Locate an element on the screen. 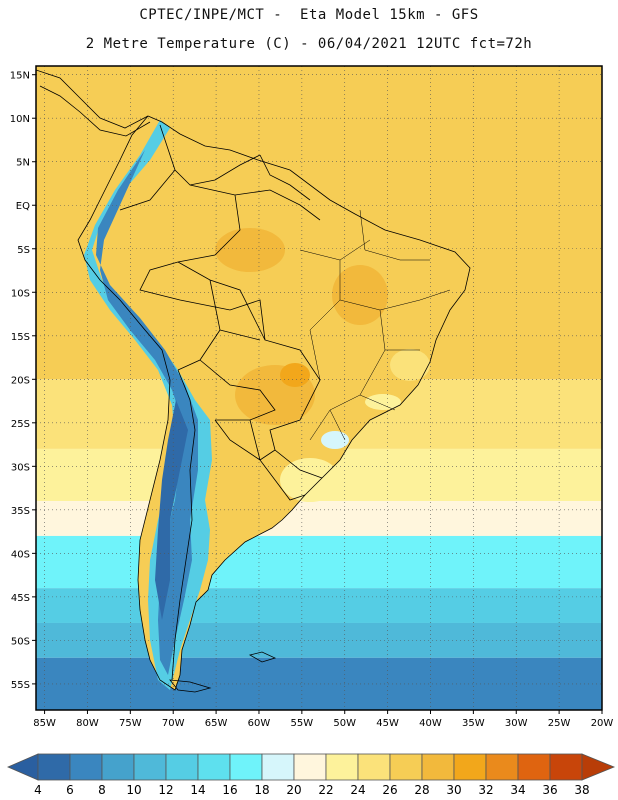  lon-label: 45W is located at coordinates (387, 723).